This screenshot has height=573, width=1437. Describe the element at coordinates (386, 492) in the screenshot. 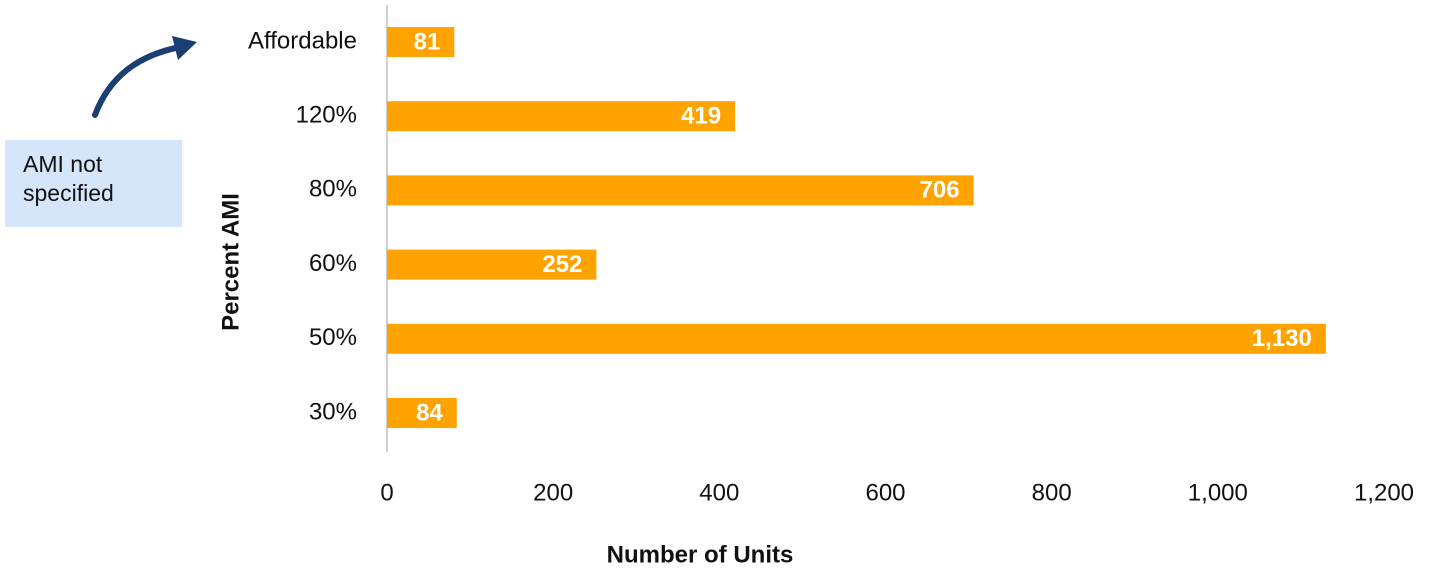

I see `x-tick-label: 0` at that location.